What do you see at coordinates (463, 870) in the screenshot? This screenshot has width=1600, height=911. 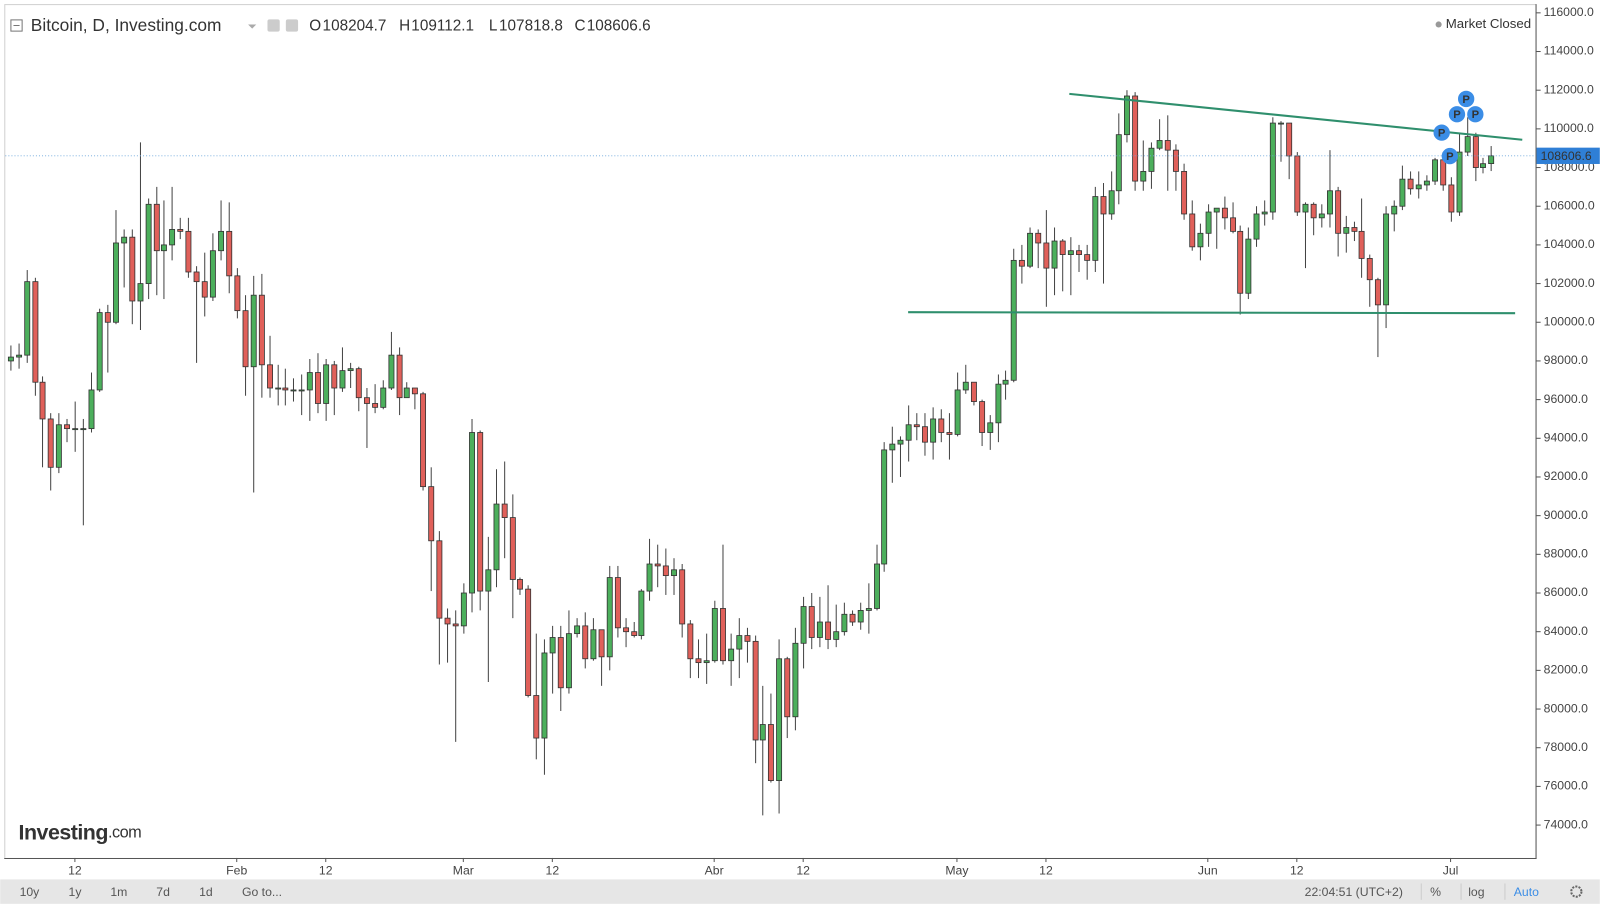 I see `x-tick-label: Mar` at bounding box center [463, 870].